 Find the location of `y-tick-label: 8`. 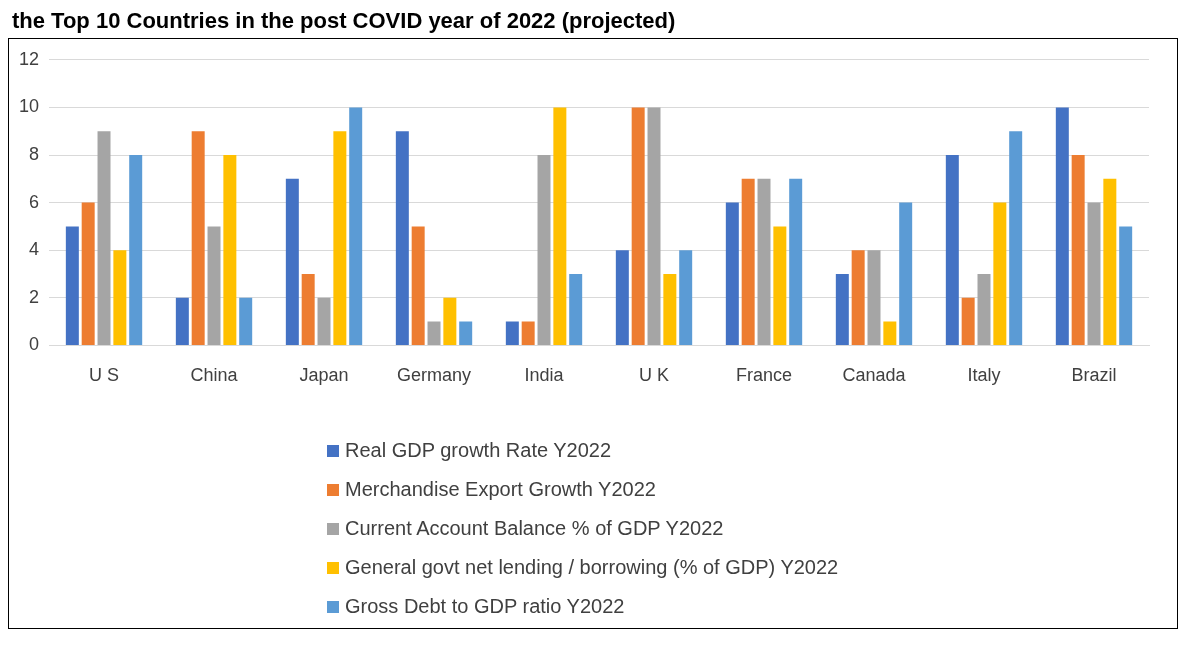

y-tick-label: 8 is located at coordinates (34, 153).